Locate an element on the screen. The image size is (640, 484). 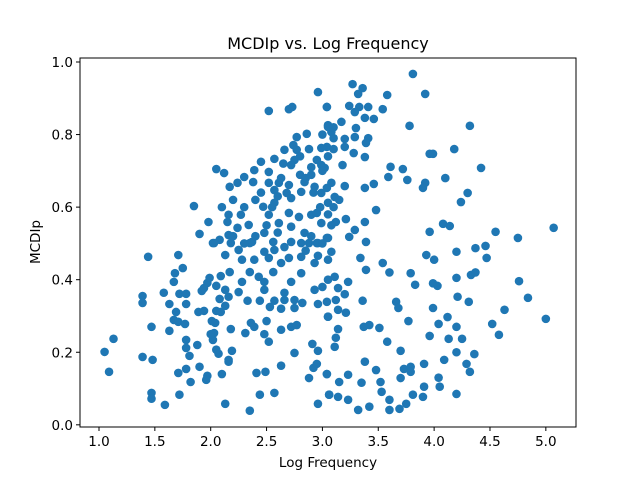
x-axis-ticks: 1.0 1.5 2.0 2.5 3.0 3.5 4.0 4.5 5.0 is located at coordinates (322, 438).